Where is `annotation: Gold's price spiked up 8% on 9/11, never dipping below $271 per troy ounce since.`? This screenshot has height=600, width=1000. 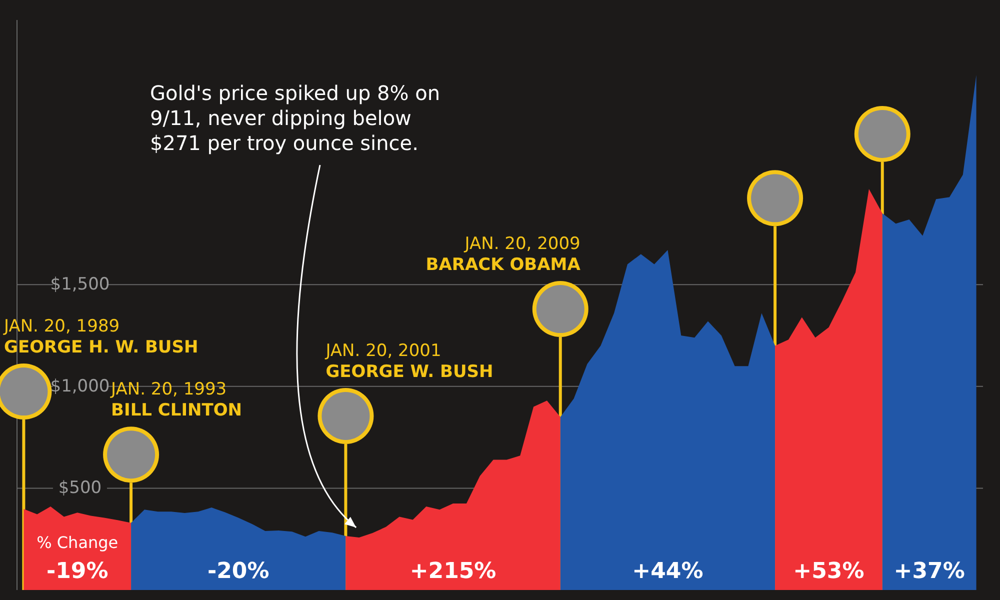
annotation: Gold's price spiked up 8% on 9/11, never dipping below $271 per troy ounce since. is located at coordinates (295, 118).